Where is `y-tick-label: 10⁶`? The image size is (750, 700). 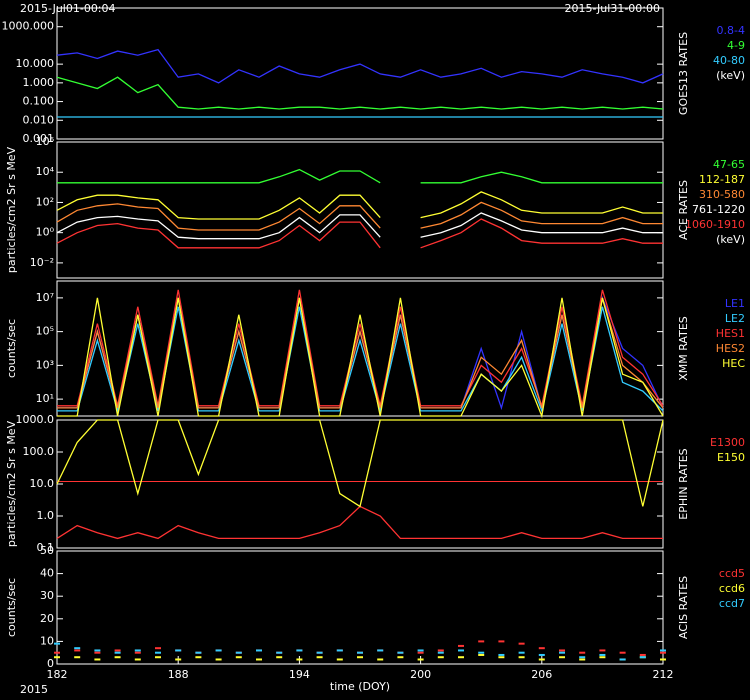
y-tick-label: 10⁶ is located at coordinates (45, 141).